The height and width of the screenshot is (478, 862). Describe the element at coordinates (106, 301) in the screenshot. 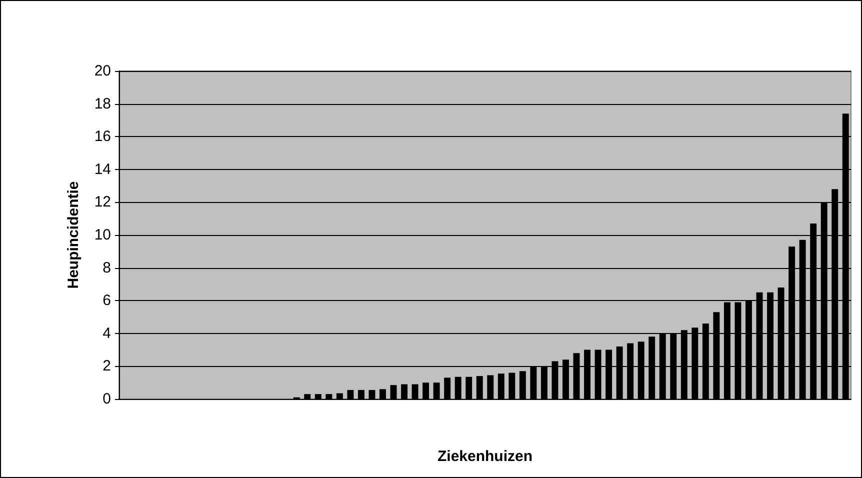

I see `y-tick-label: 6` at that location.